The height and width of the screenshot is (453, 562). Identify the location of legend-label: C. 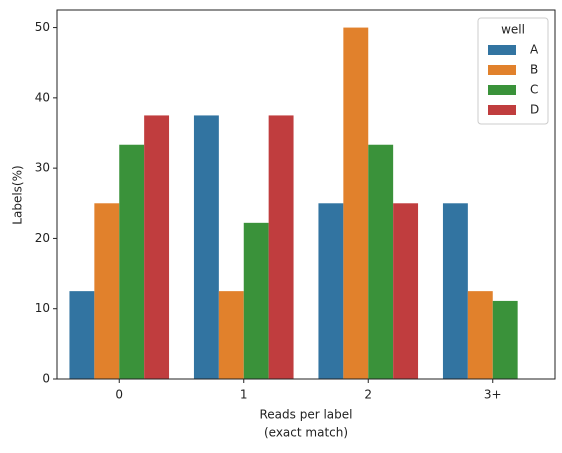
(534, 90).